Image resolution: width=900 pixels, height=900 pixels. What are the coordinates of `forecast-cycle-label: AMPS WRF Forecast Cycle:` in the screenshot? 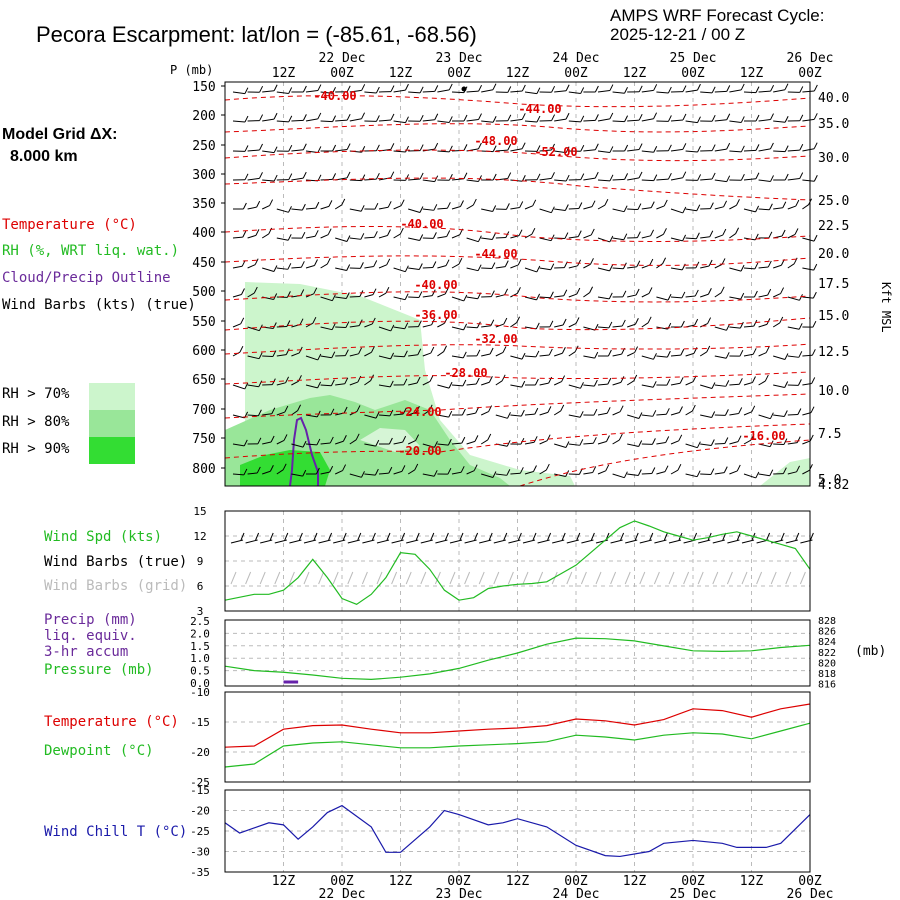 It's located at (717, 15).